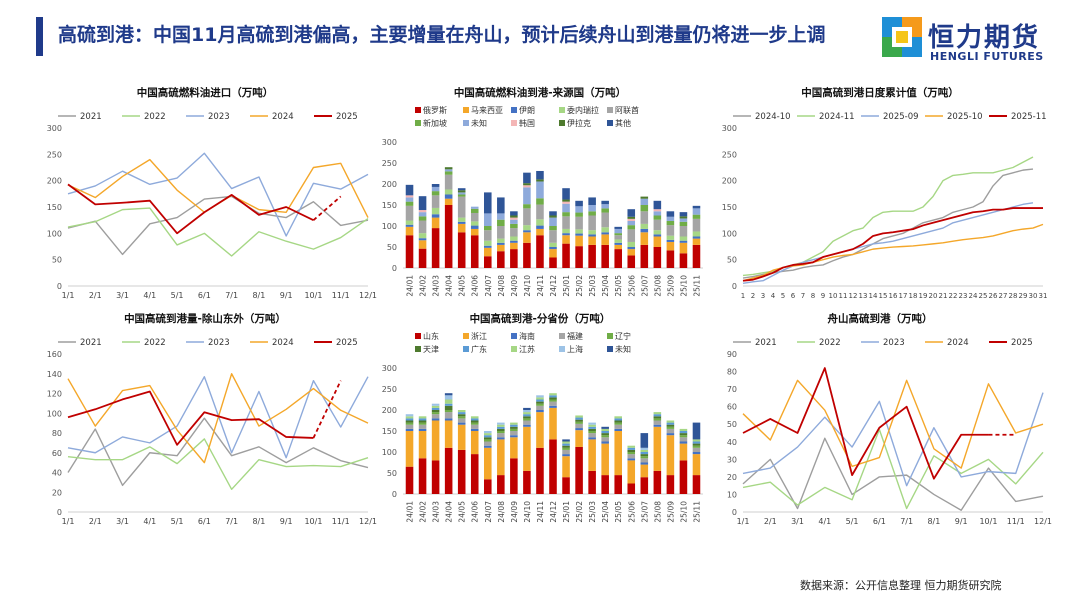 Image resolution: width=1080 pixels, height=608 pixels. I want to click on legend-label: 伊朗, so click(527, 110).